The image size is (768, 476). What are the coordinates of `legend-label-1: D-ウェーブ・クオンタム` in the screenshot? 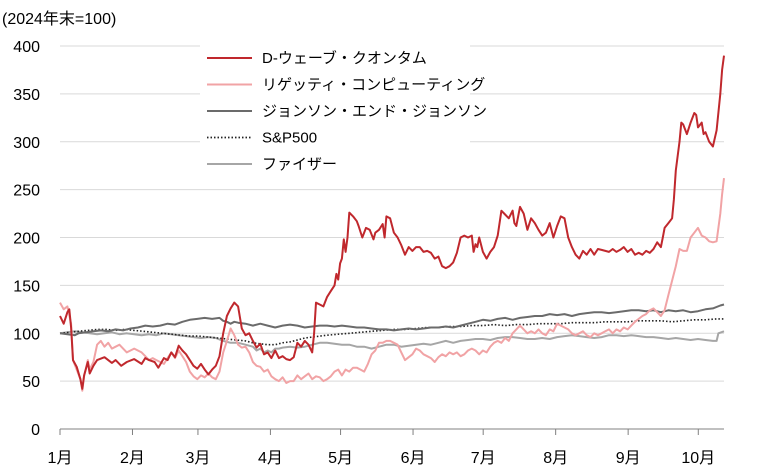 It's located at (344, 58).